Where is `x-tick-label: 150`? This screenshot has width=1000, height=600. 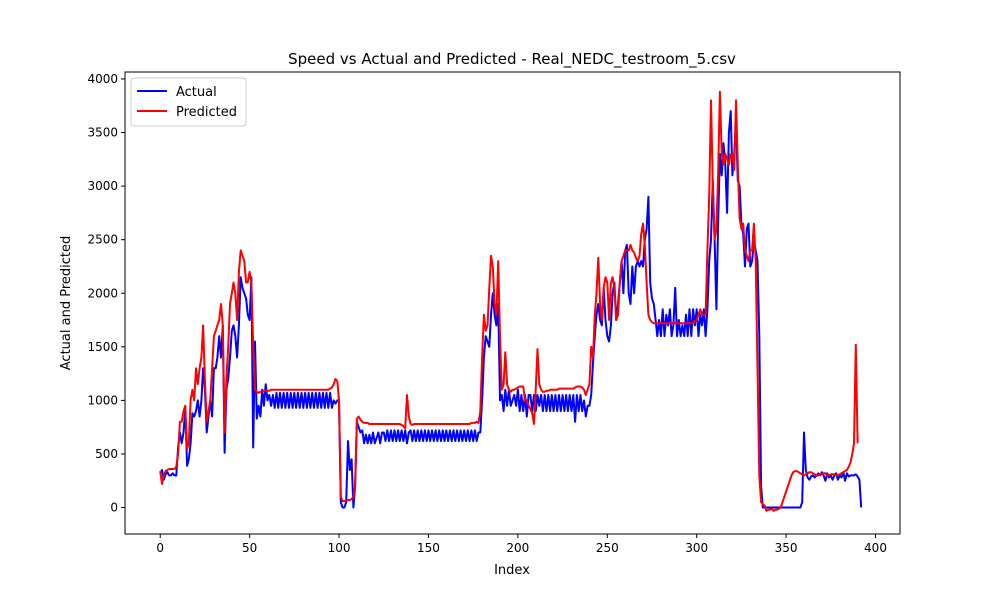
x-tick-label: 150 is located at coordinates (428, 548).